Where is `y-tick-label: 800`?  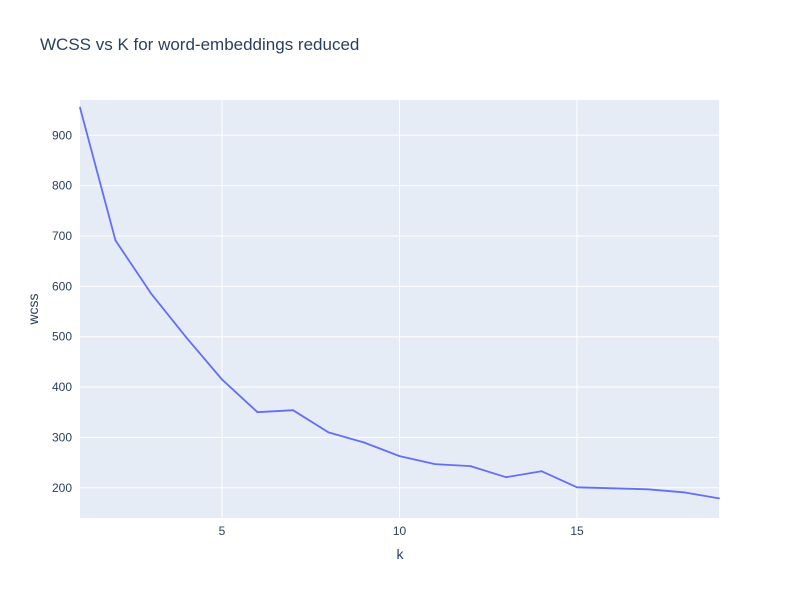 y-tick-label: 800 is located at coordinates (62, 186).